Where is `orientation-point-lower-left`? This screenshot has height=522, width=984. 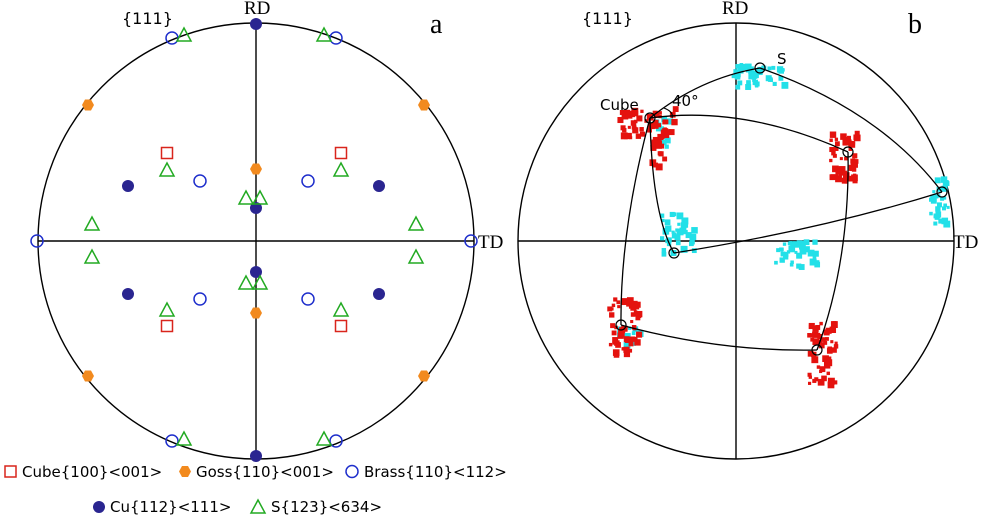
orientation-point-lower-left is located at coordinates (621, 325).